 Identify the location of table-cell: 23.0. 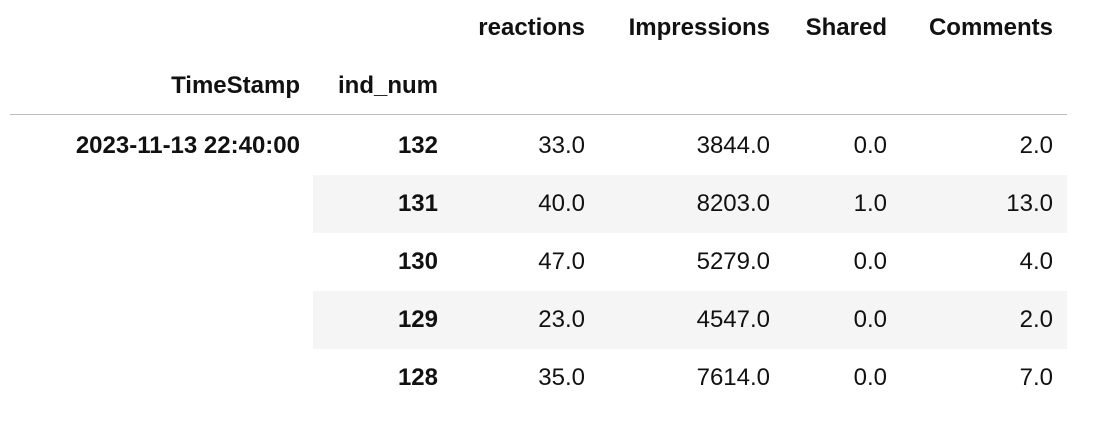
(561, 319).